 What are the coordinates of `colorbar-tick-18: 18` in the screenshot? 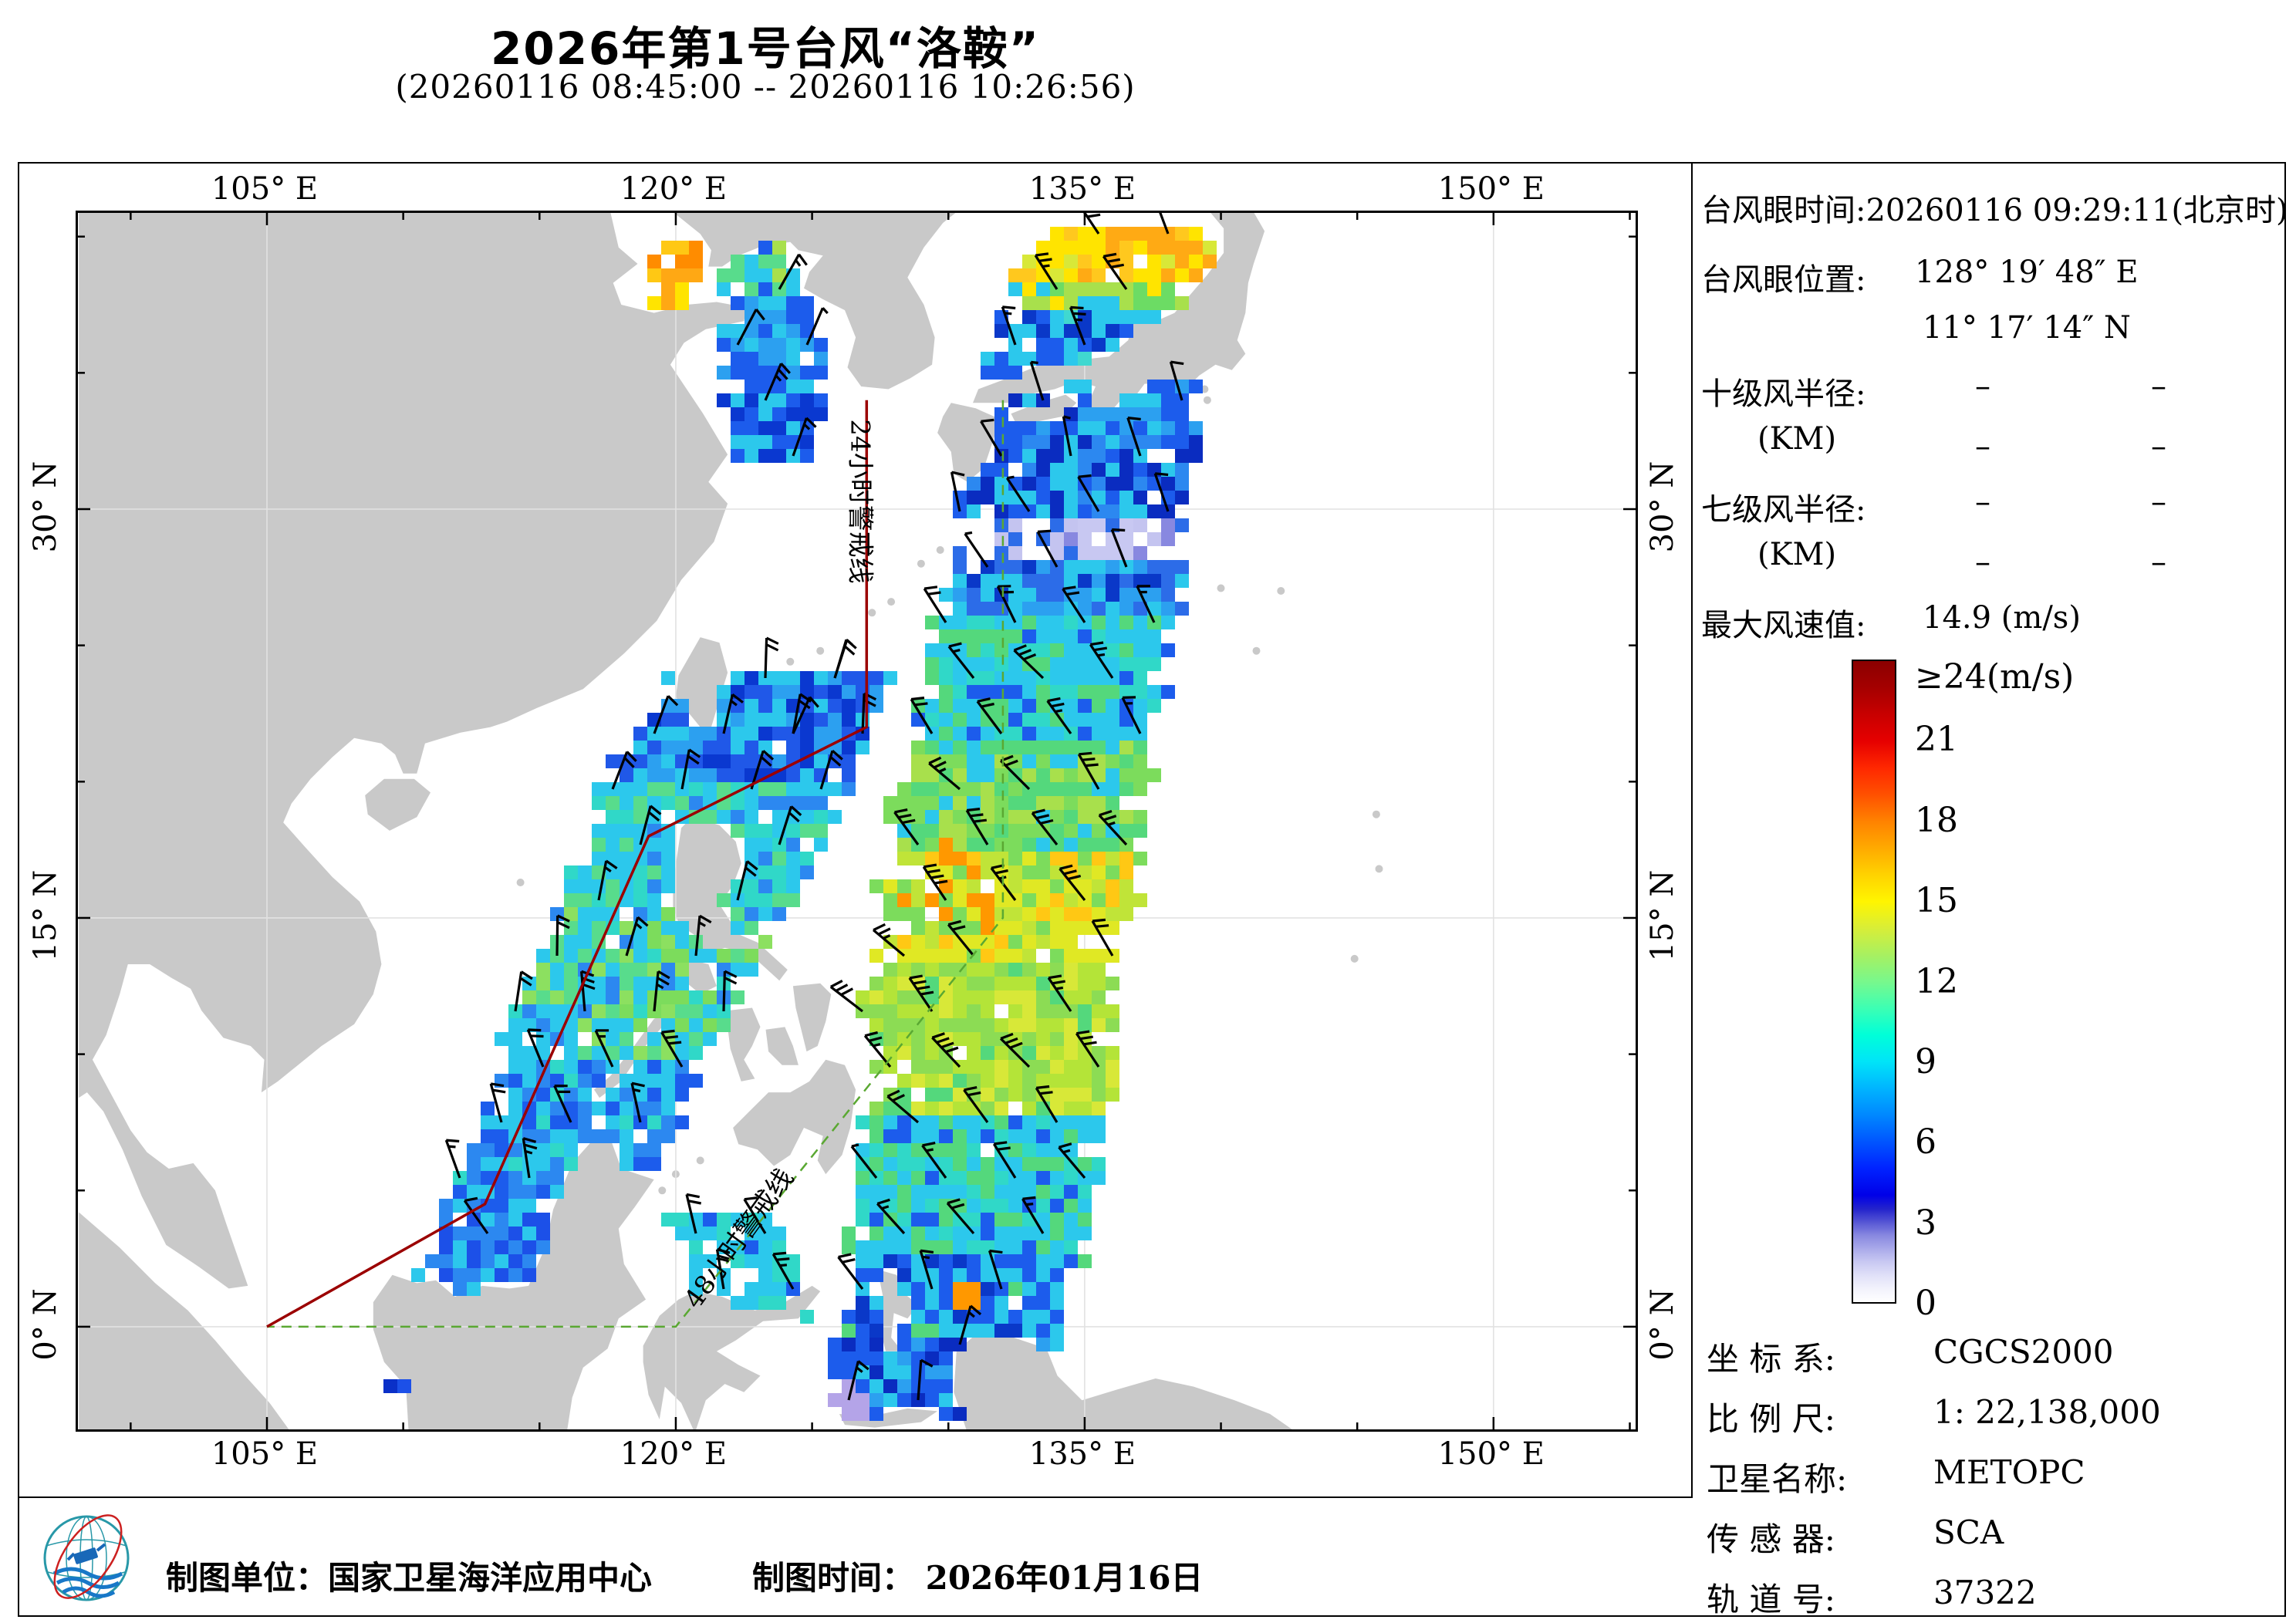 It's located at (1936, 820).